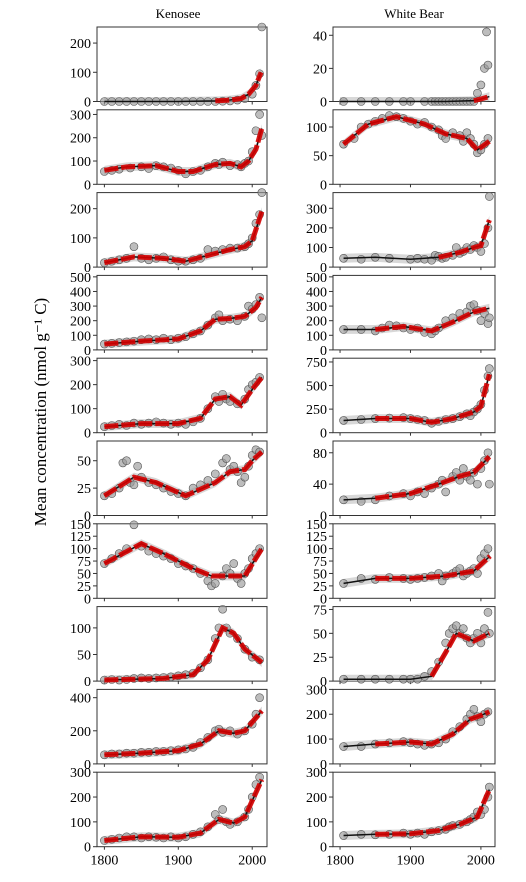  I want to click on panel-white-bear-8: 0 25 50 75, so click(404, 646).